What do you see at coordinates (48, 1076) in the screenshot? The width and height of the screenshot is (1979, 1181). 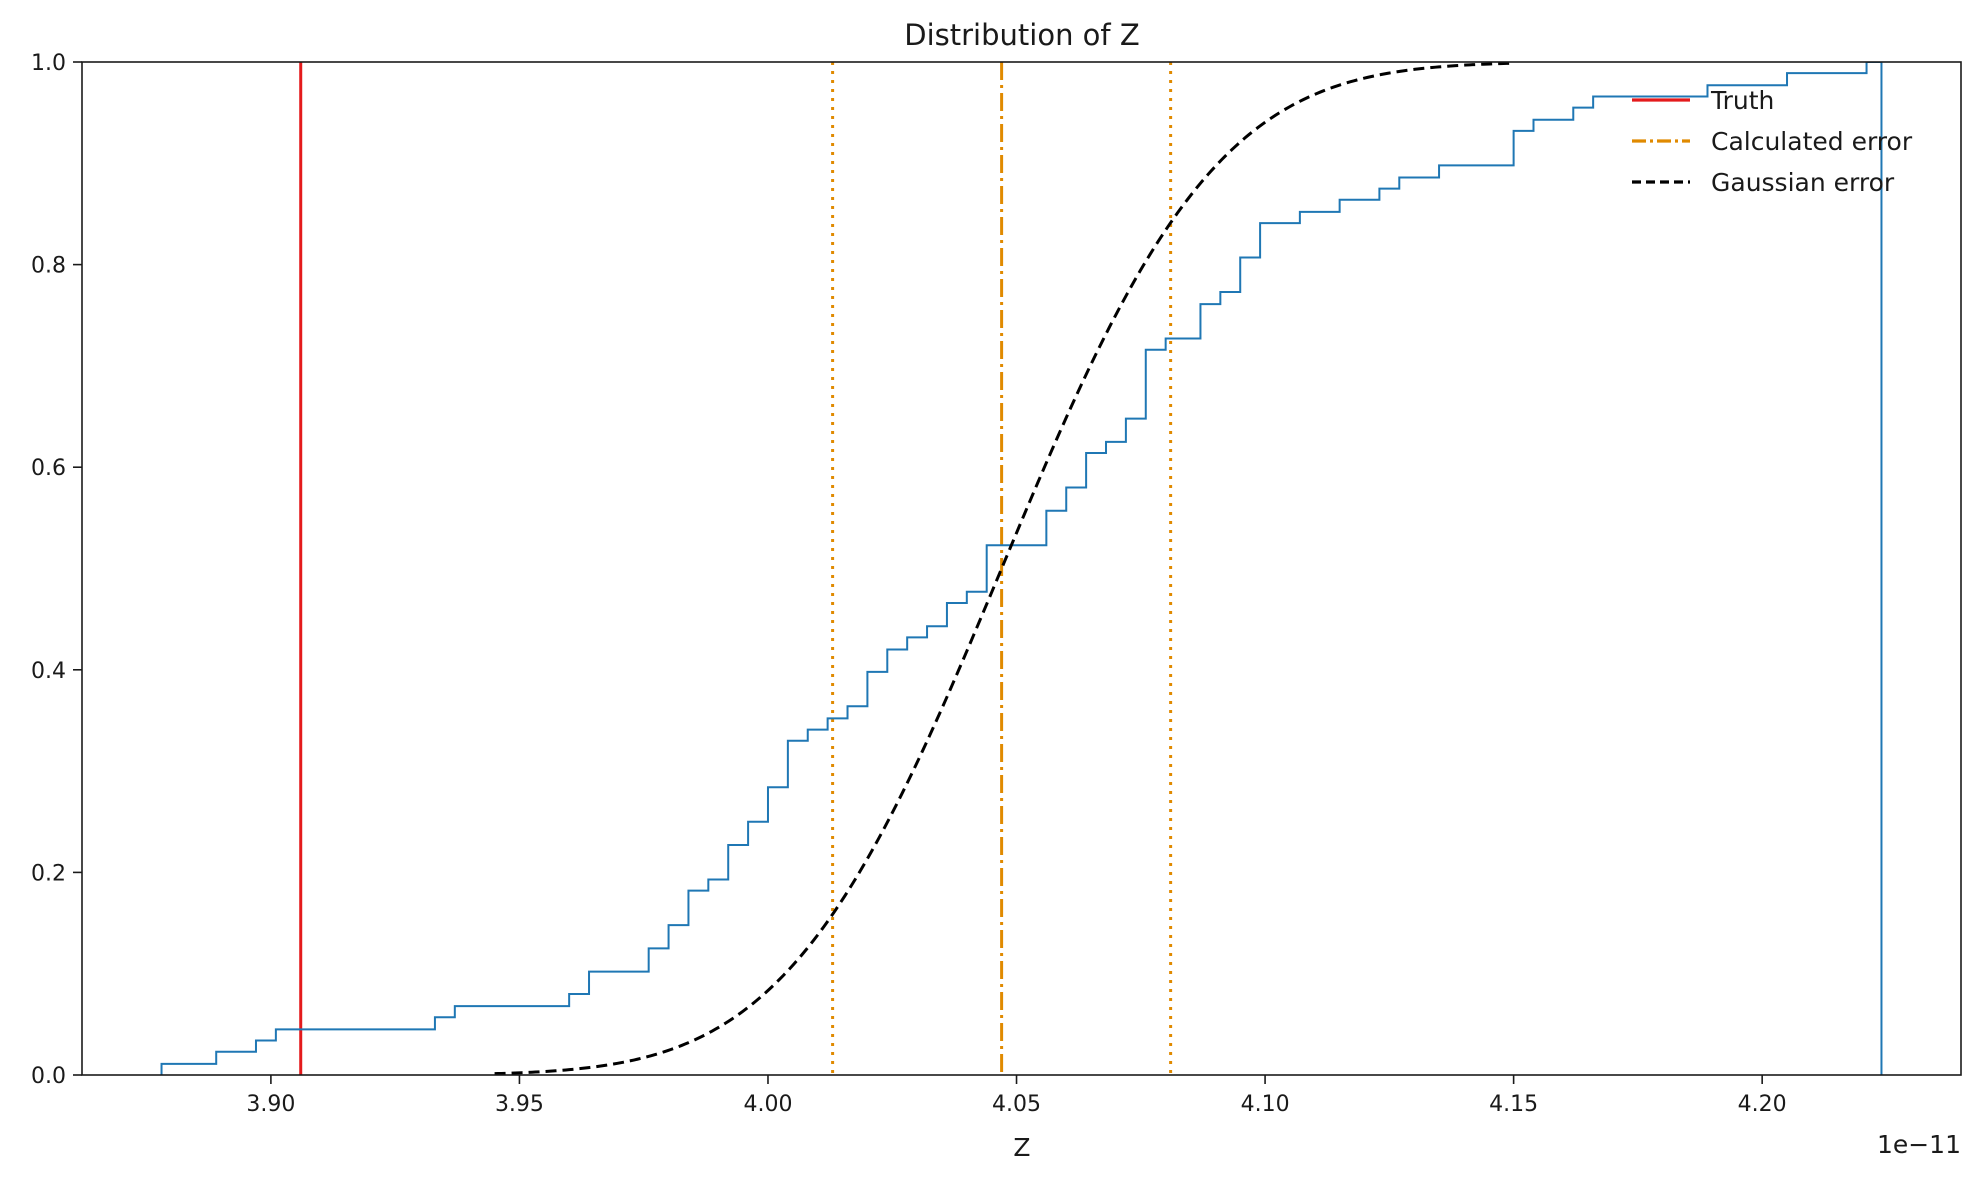 I see `y-tick-label: 0.0` at bounding box center [48, 1076].